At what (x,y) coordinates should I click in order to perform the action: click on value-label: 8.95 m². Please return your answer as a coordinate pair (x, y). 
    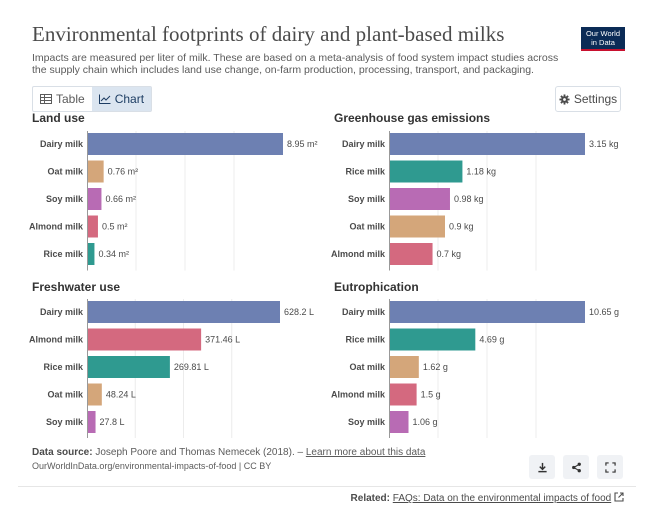
    Looking at the image, I should click on (302, 144).